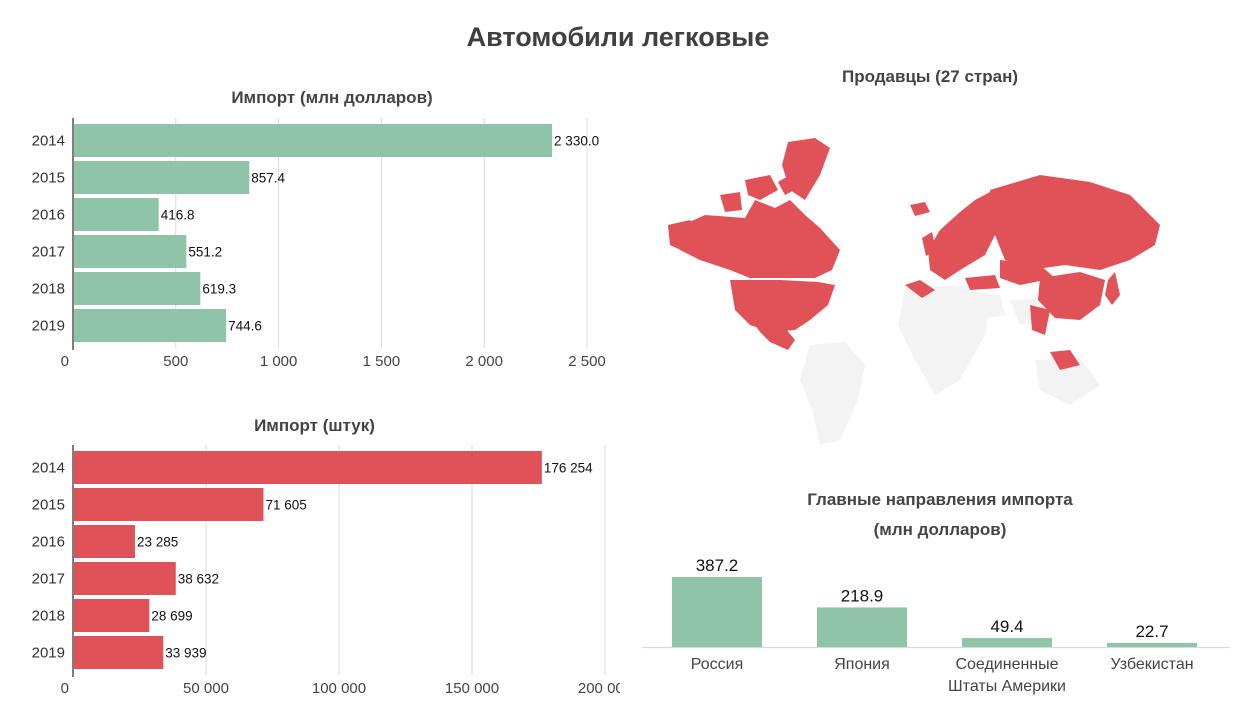 Image resolution: width=1236 pixels, height=725 pixels. I want to click on category-label: Штаты Америки, so click(1007, 686).